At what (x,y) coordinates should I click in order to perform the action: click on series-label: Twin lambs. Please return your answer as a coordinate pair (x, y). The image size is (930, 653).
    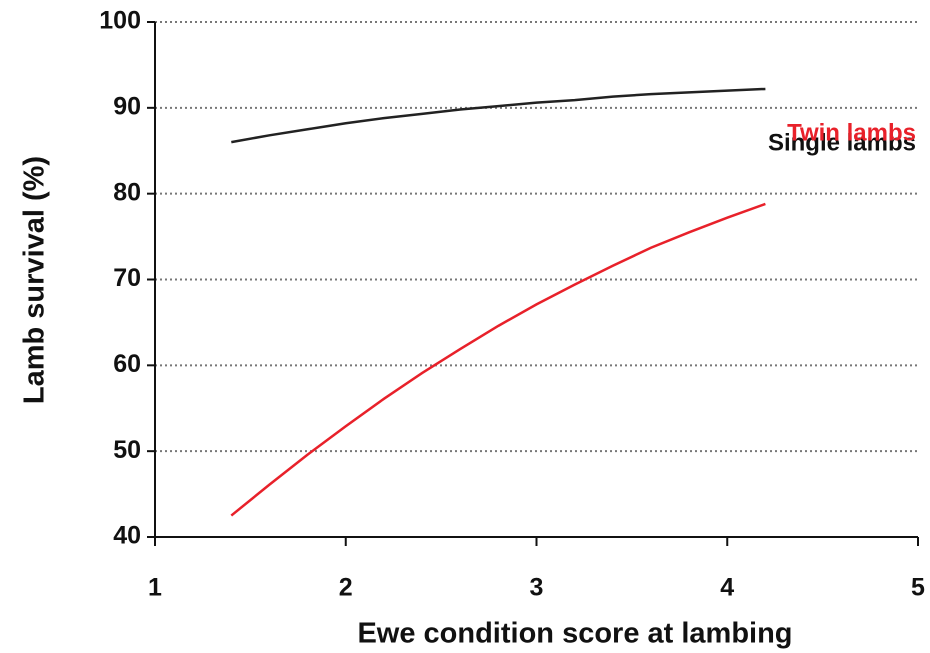
    Looking at the image, I should click on (851, 132).